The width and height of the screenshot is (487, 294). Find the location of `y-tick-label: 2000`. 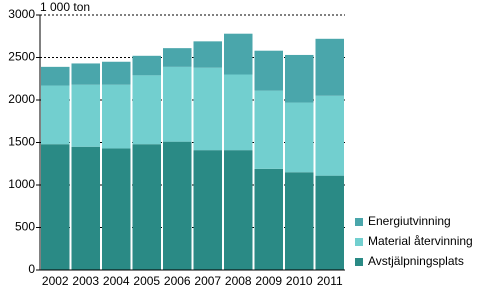

y-tick-label: 2000 is located at coordinates (21, 99).